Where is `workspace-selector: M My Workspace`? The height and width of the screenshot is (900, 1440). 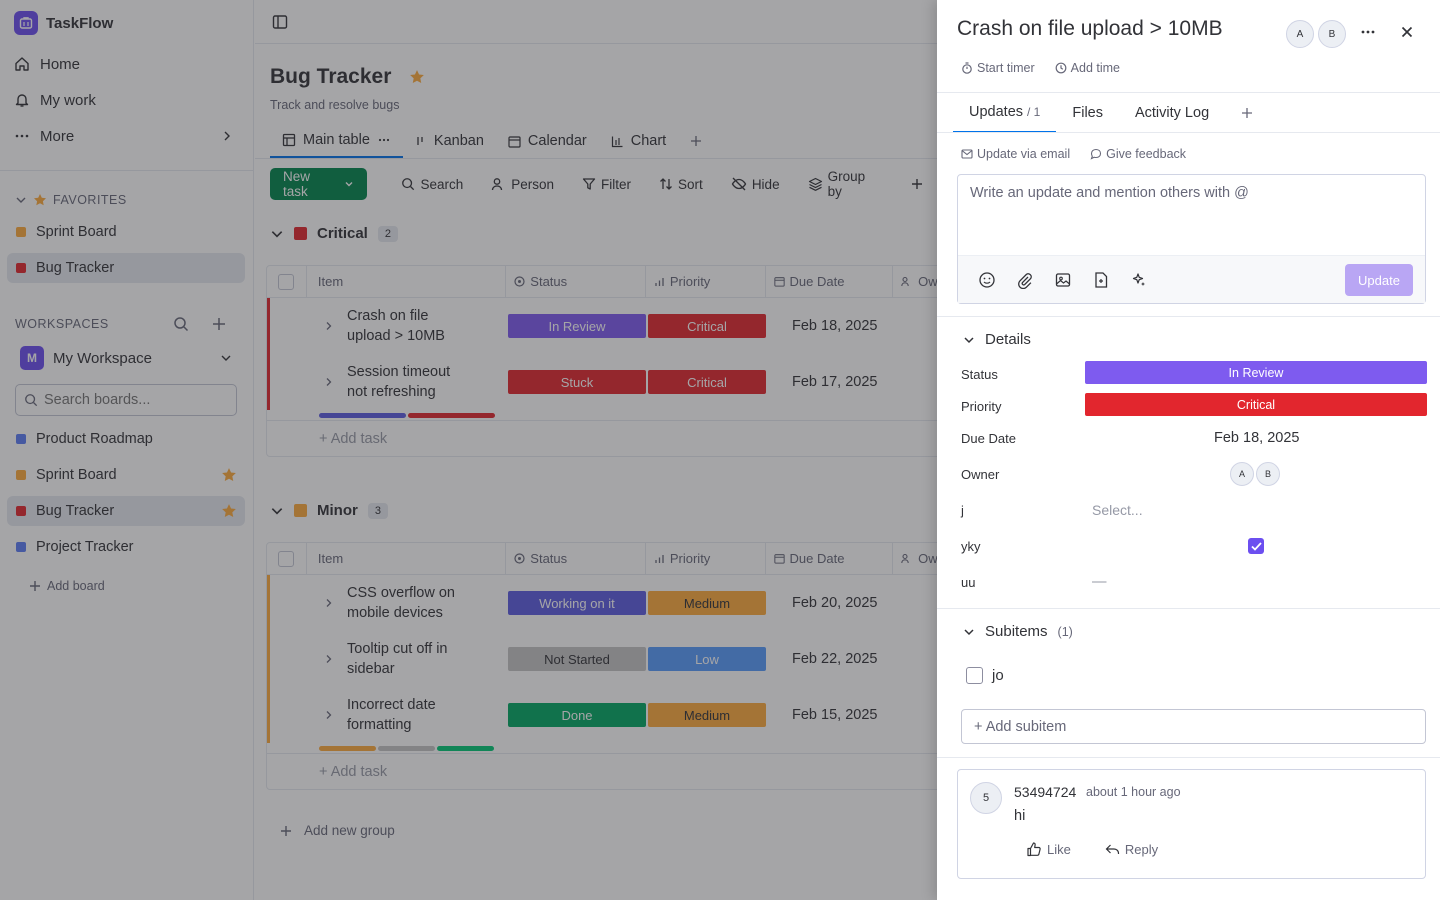
workspace-selector: M My Workspace is located at coordinates (129, 358).